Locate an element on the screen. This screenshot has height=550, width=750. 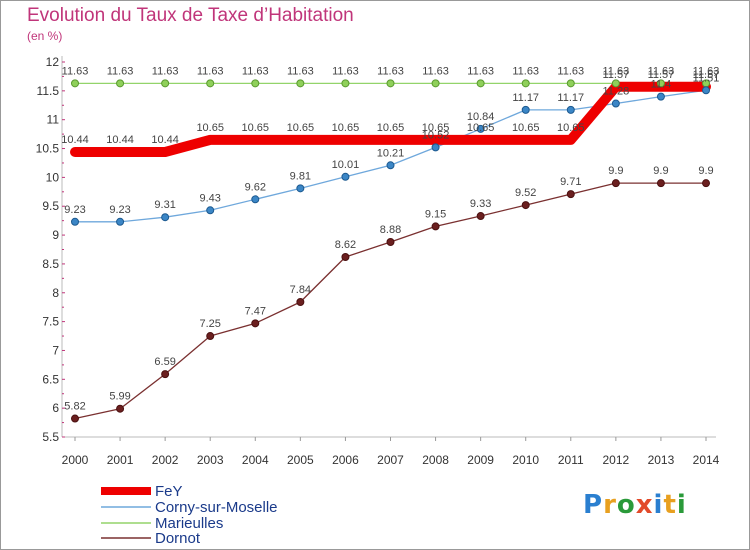
data-label: 11.4 is located at coordinates (661, 85).